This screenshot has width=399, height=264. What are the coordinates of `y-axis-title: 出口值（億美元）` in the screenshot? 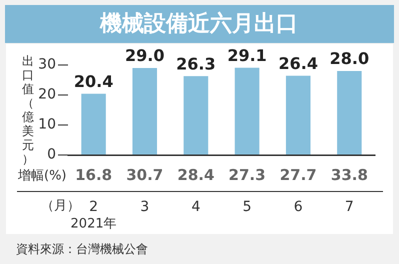 It's located at (28, 110).